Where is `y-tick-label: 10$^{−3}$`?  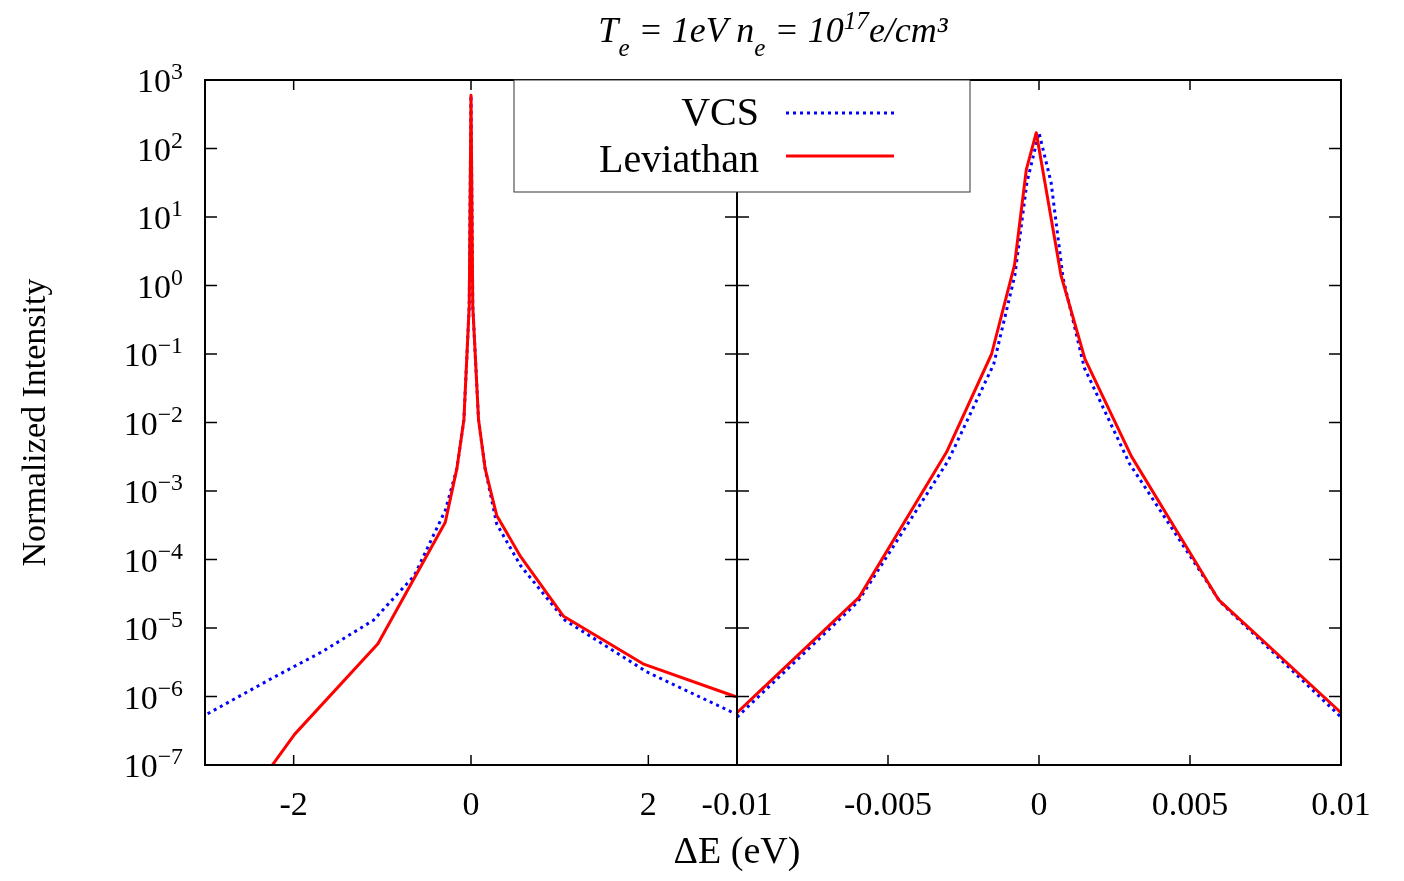 y-tick-label: 10$^{−3}$ is located at coordinates (153, 489).